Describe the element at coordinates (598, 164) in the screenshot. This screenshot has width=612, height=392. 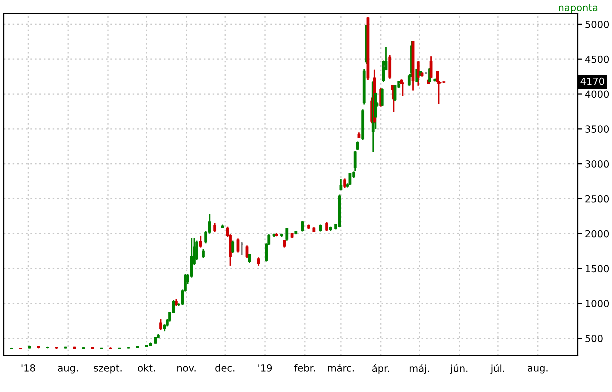
I see `y-tick-label: 3000` at that location.